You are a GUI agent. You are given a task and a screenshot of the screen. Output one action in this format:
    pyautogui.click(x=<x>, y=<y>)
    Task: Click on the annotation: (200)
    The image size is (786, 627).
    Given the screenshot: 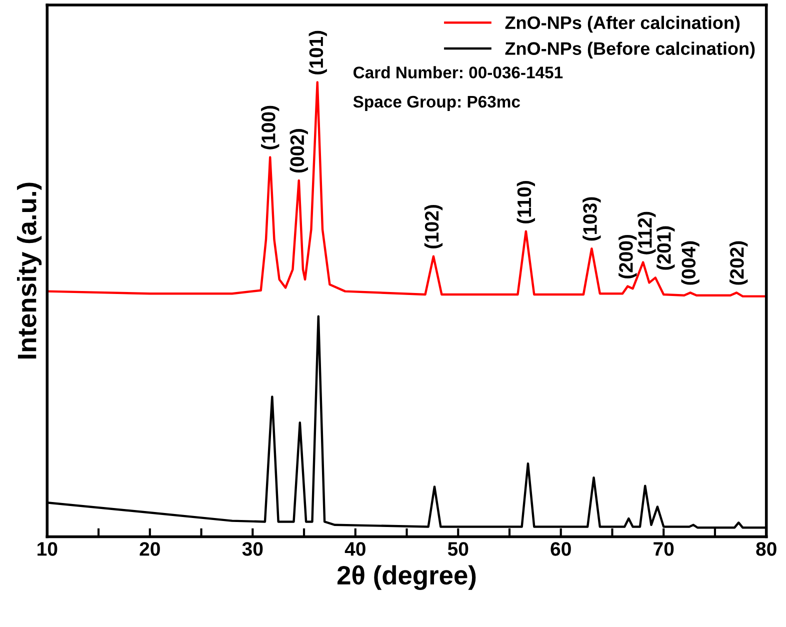 What is the action you would take?
    pyautogui.click(x=627, y=256)
    